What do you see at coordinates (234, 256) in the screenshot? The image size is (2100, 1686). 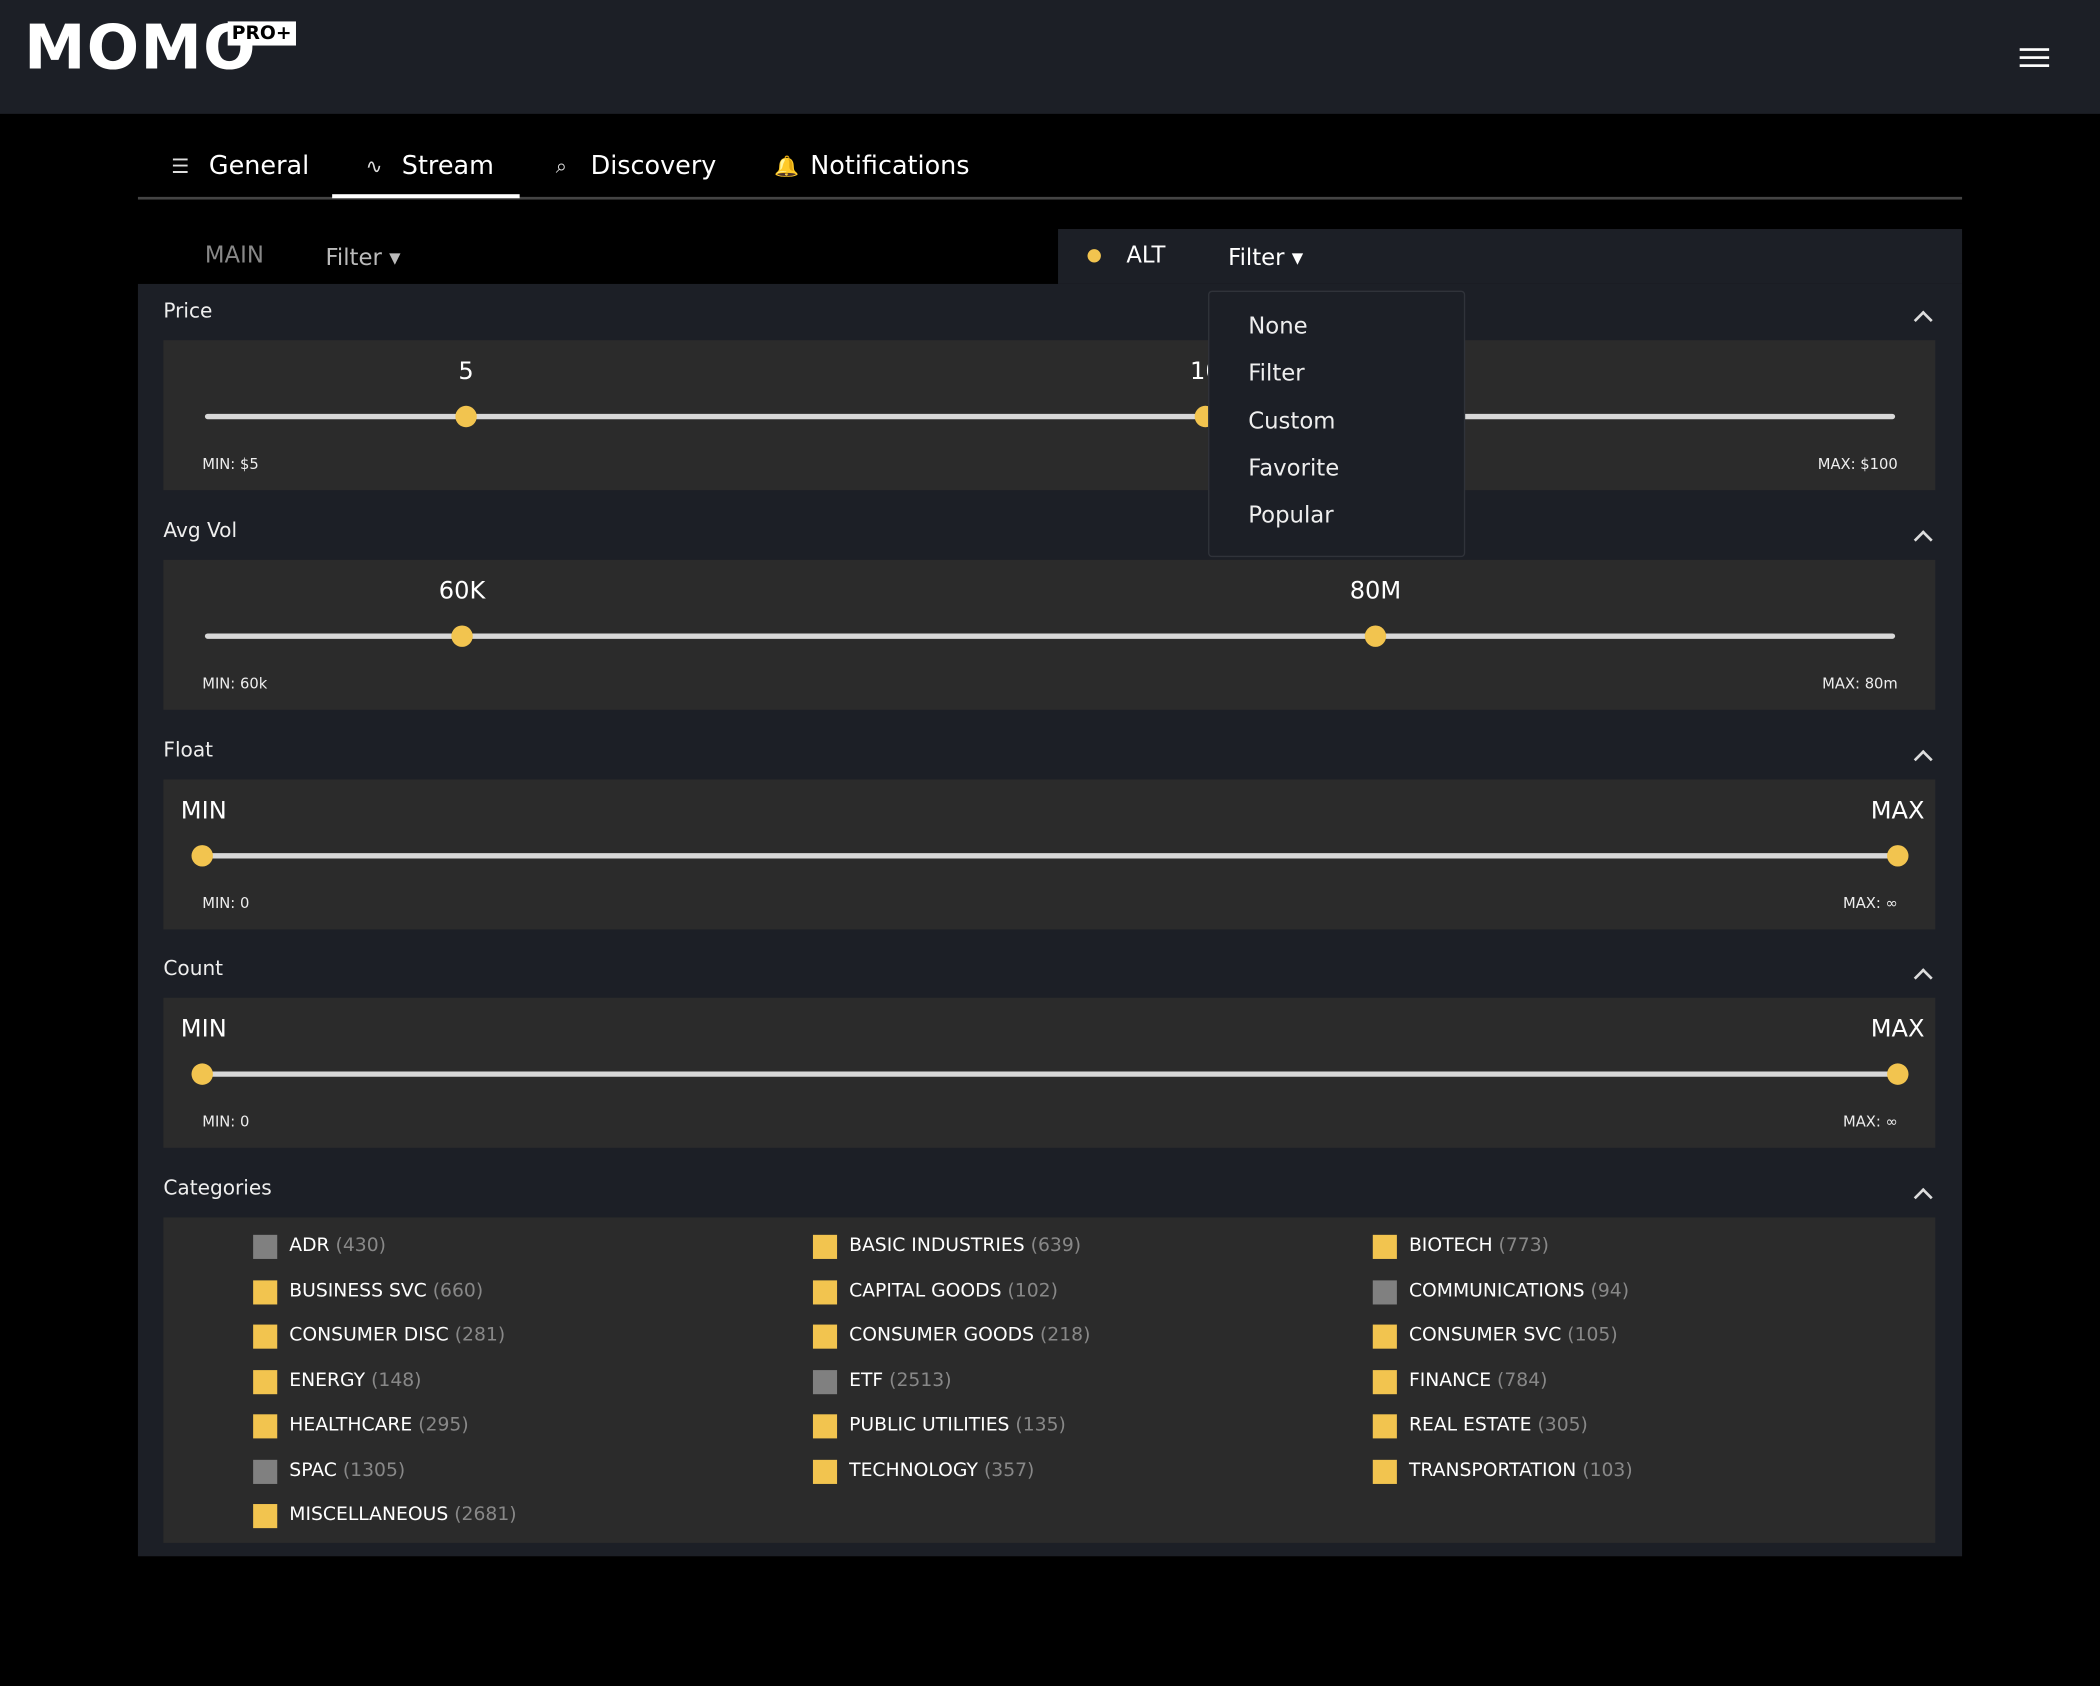 I see `main-tab: MAIN` at bounding box center [234, 256].